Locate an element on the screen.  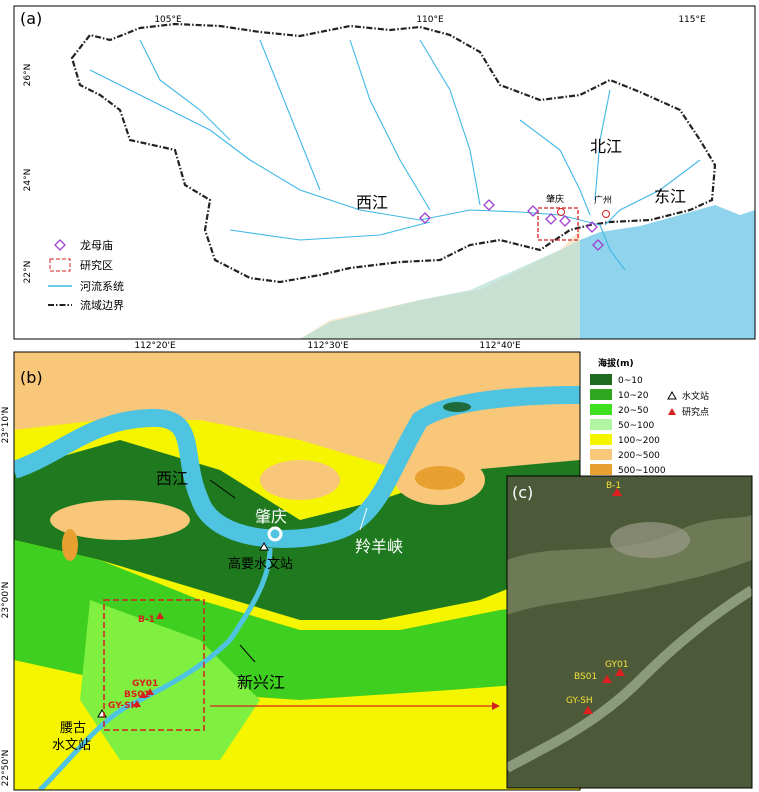
terrain is located at coordinates (629, 565).